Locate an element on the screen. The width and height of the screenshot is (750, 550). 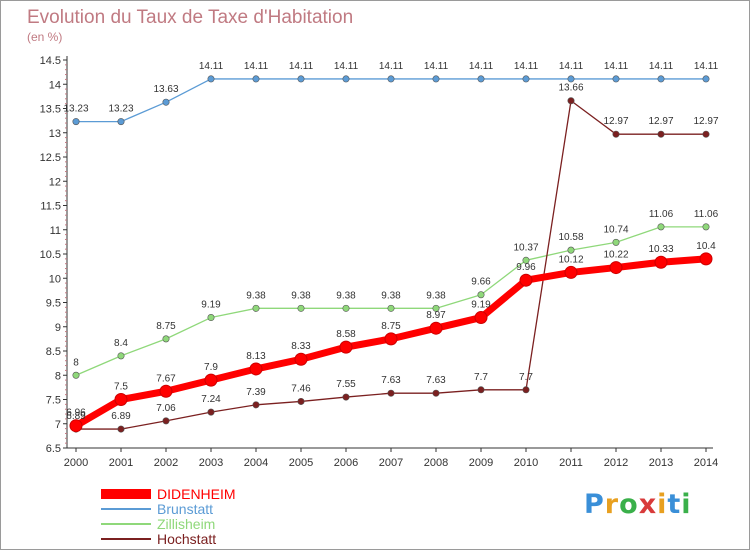
x-tick-label: 2003 is located at coordinates (211, 463).